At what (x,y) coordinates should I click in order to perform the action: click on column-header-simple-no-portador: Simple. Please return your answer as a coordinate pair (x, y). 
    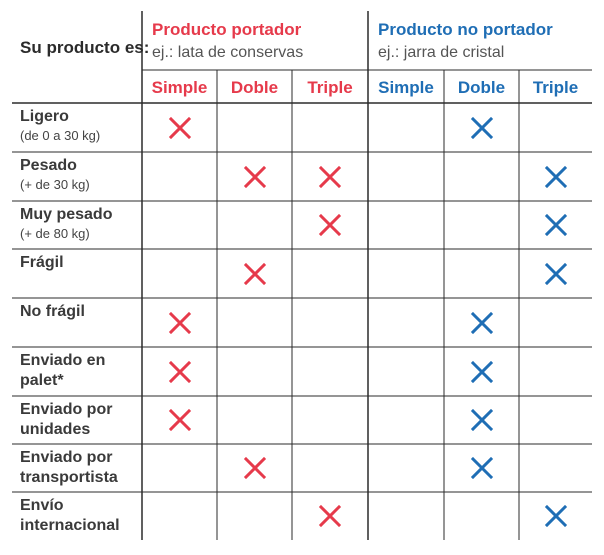
    Looking at the image, I should click on (406, 87).